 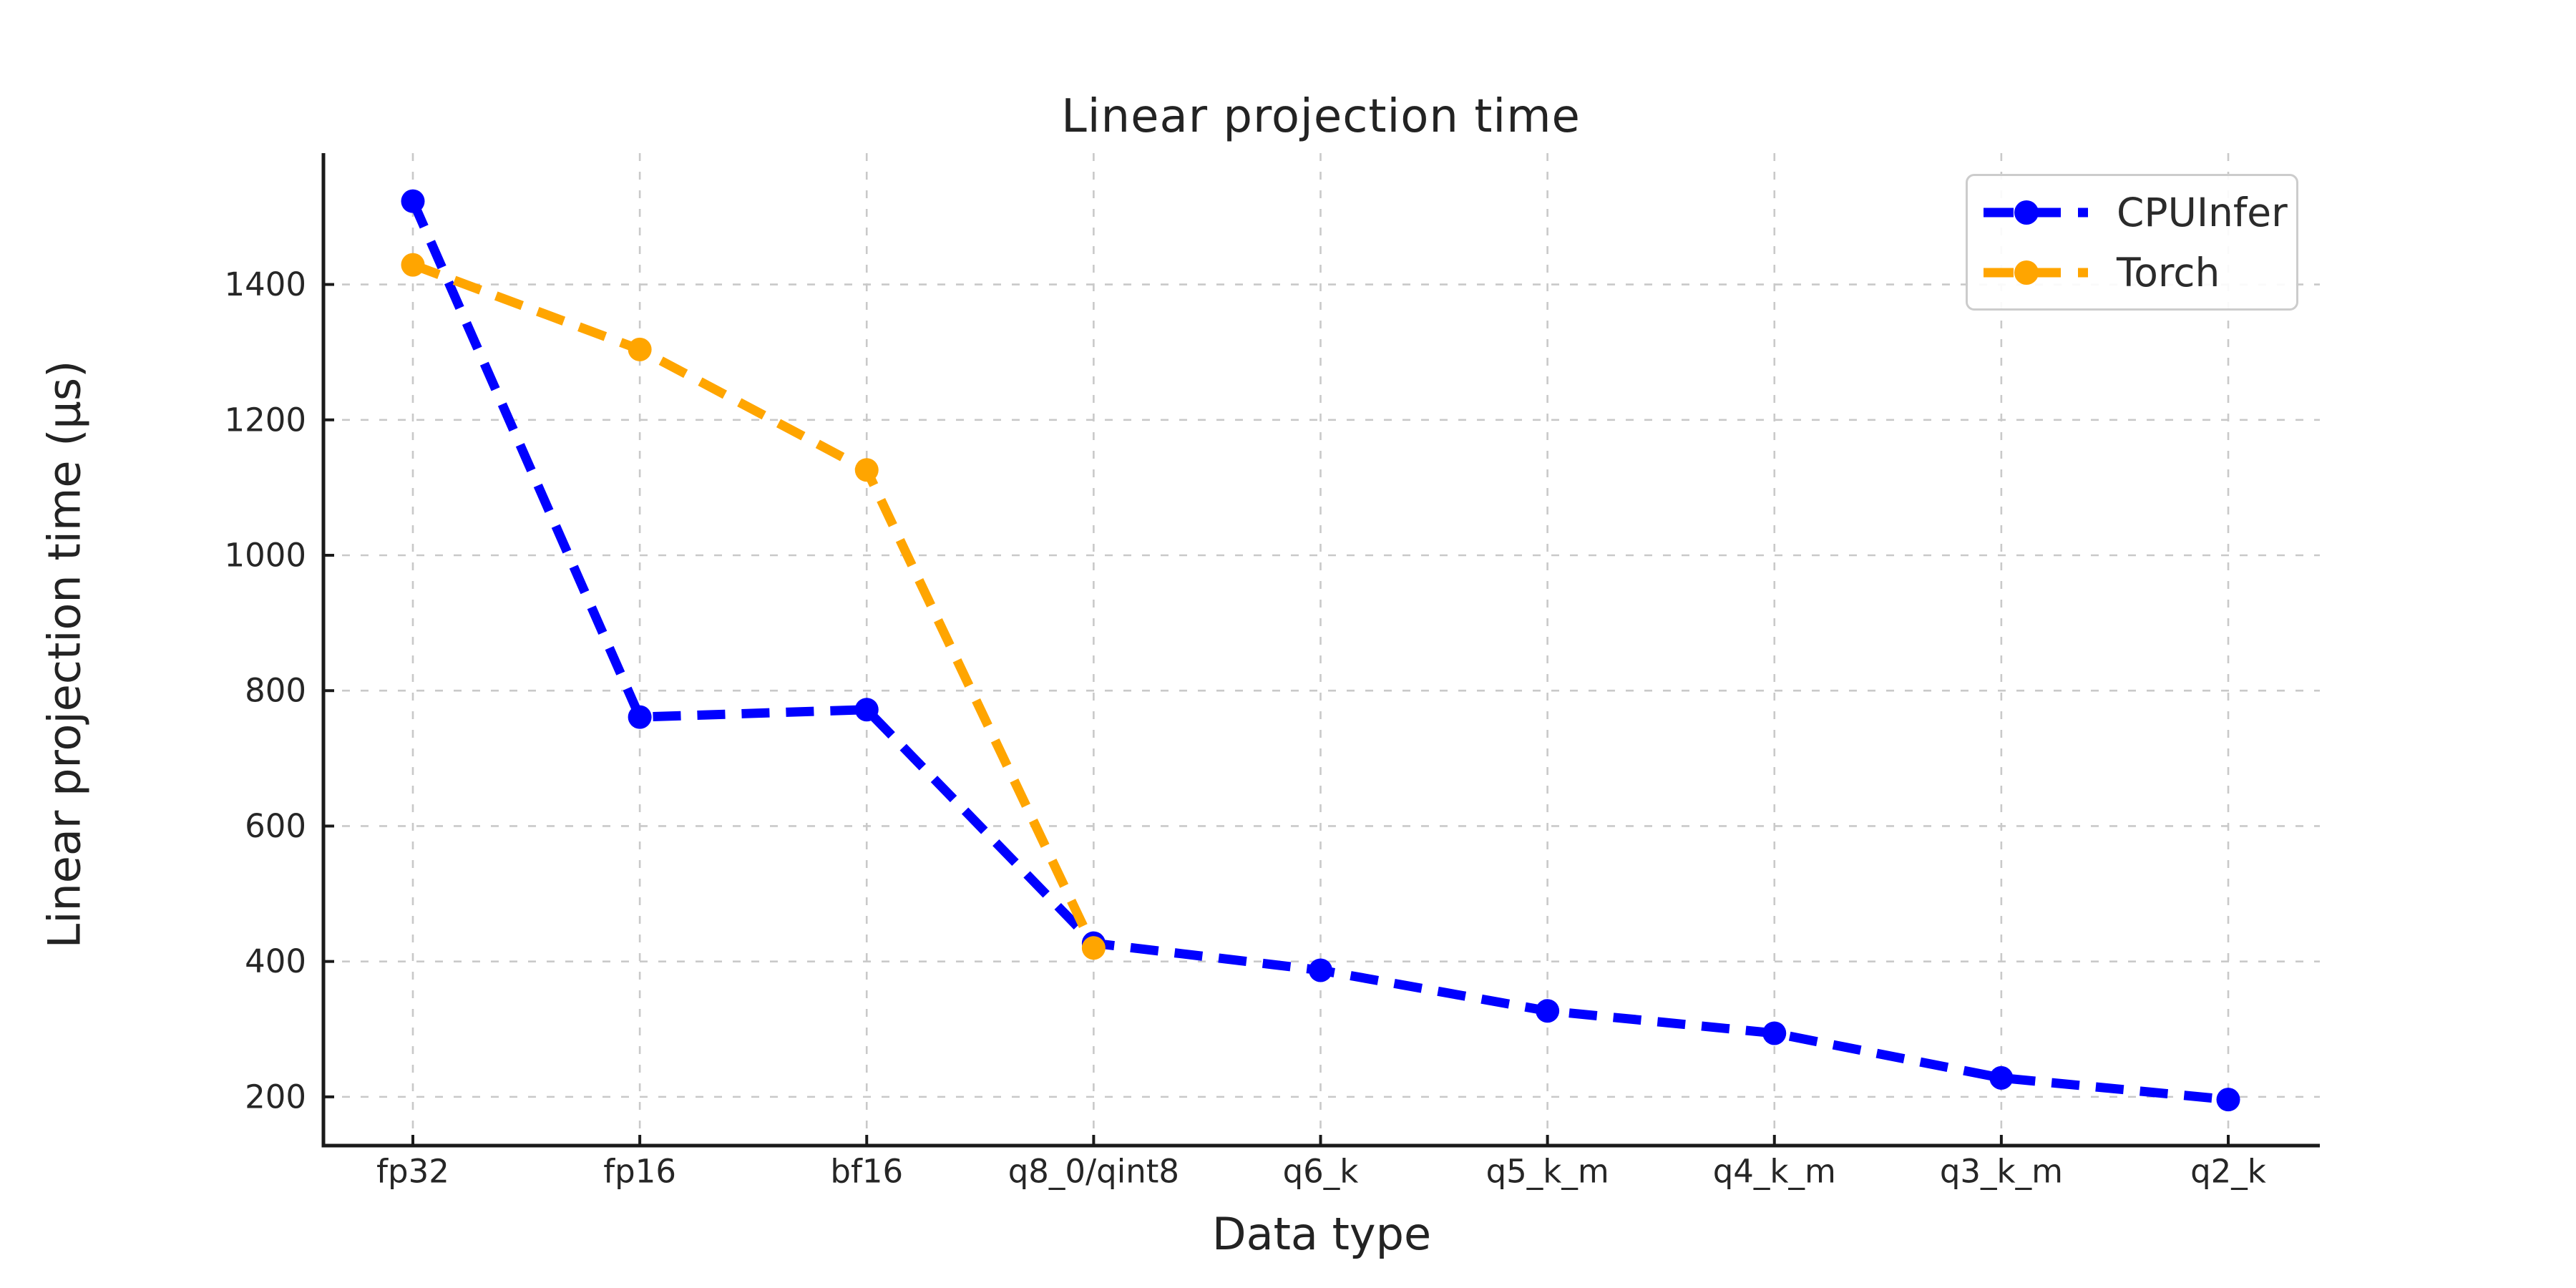 I want to click on x-tick-label: q6_k, so click(x=1321, y=1172).